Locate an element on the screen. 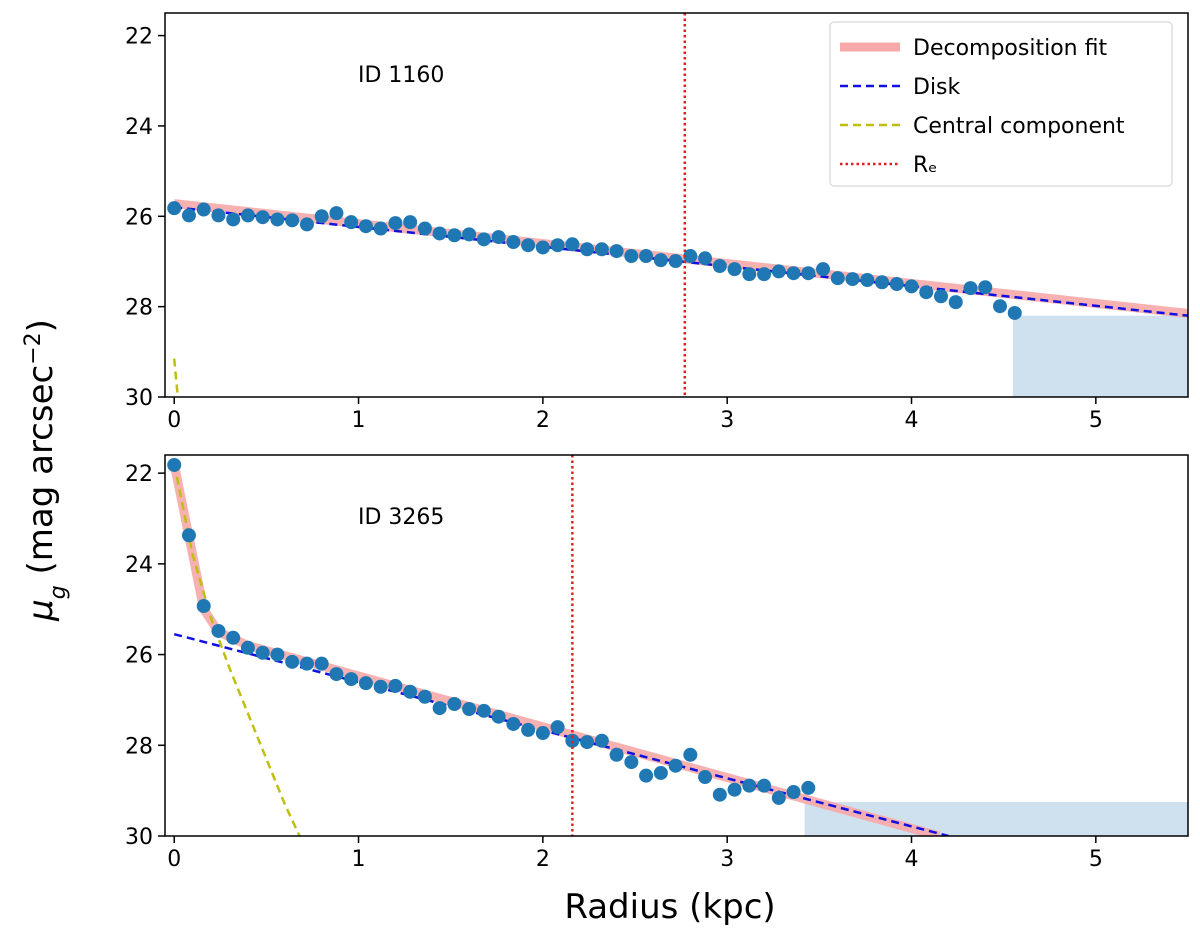  x-tick-label: 5 is located at coordinates (1096, 859).